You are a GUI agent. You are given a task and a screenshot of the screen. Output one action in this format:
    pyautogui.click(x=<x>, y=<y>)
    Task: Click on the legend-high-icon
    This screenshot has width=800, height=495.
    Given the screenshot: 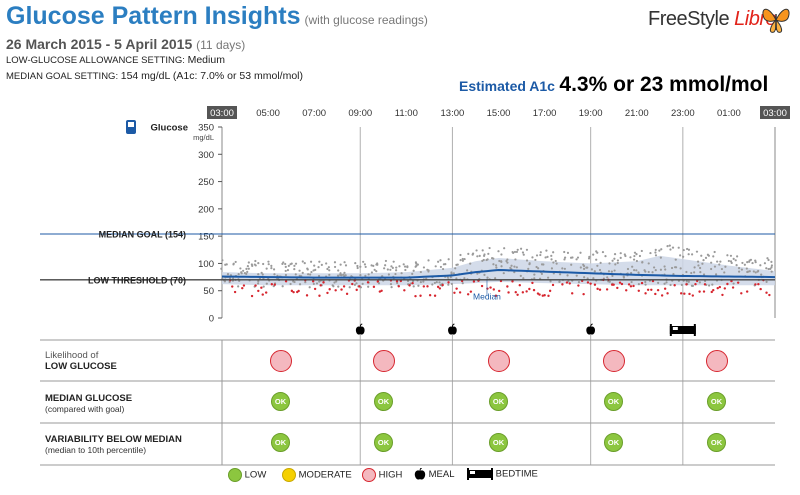 What is the action you would take?
    pyautogui.click(x=369, y=475)
    